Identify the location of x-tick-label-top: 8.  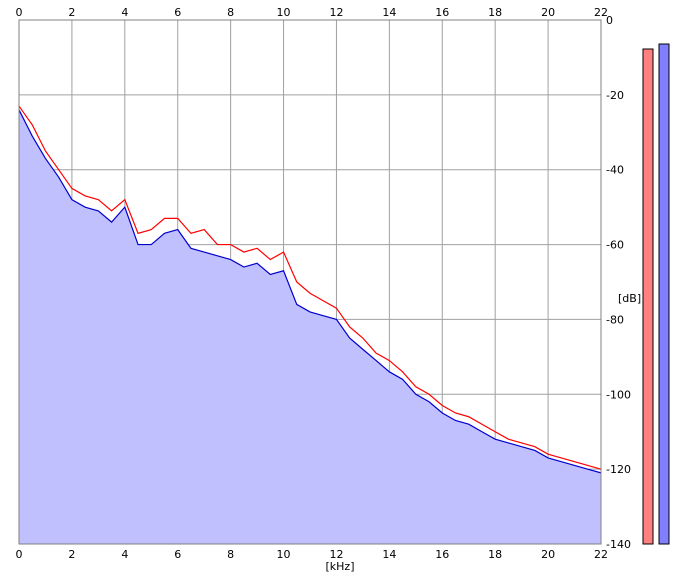
(230, 12).